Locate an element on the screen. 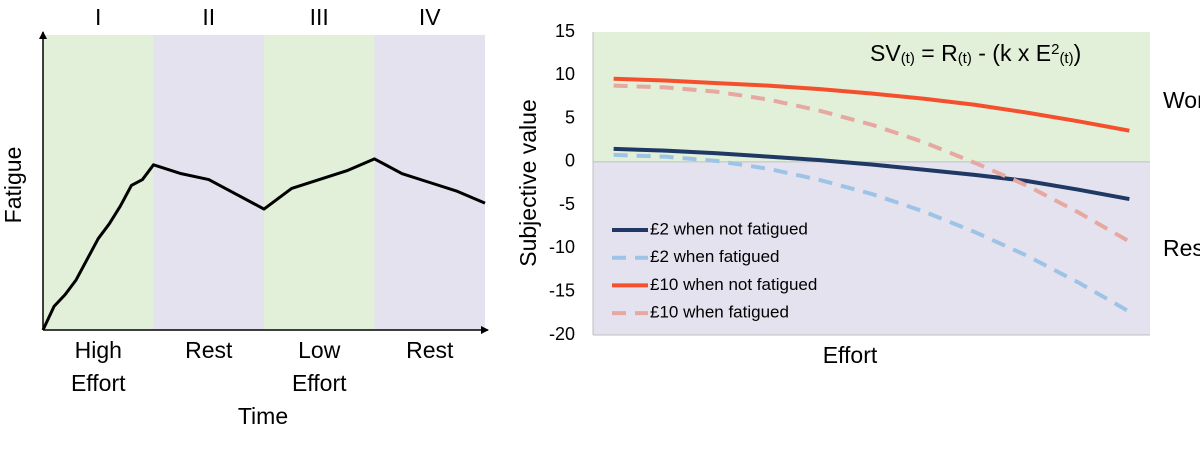 Image resolution: width=1200 pixels, height=458 pixels. region-label: Work is located at coordinates (1181, 100).